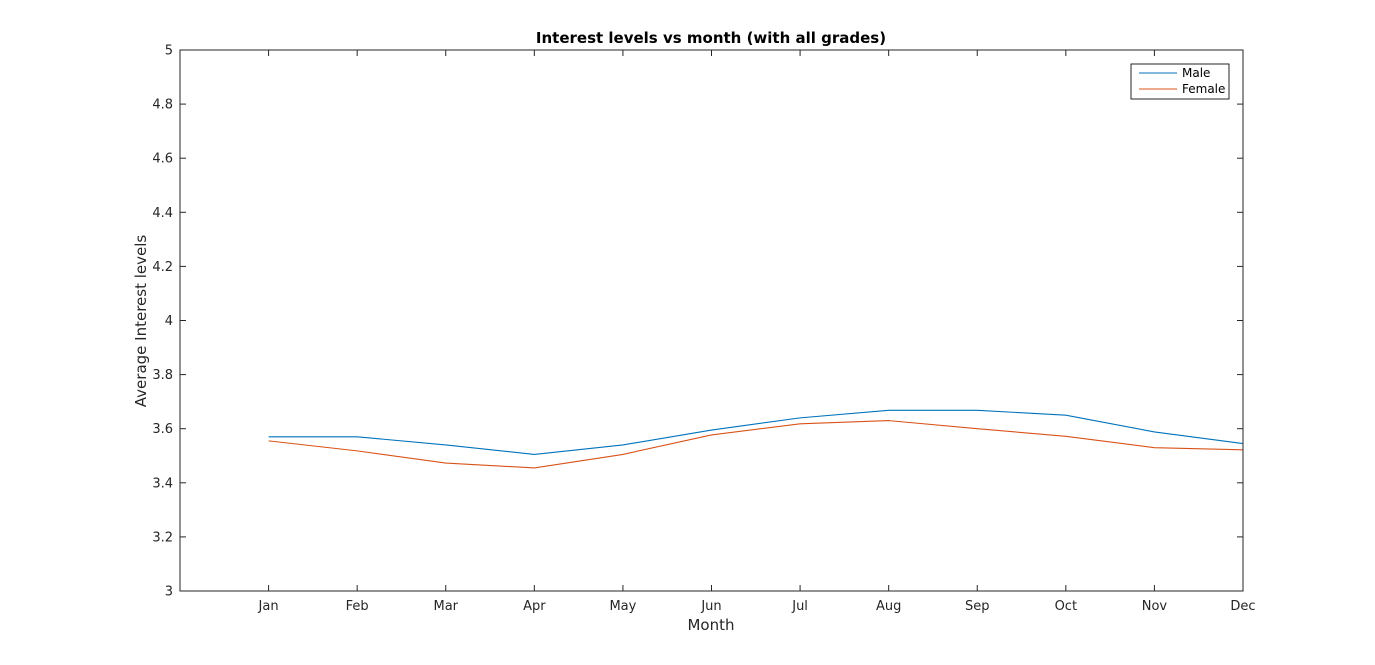 This screenshot has width=1375, height=665. Describe the element at coordinates (162, 105) in the screenshot. I see `y-tick-label: 4.8` at that location.